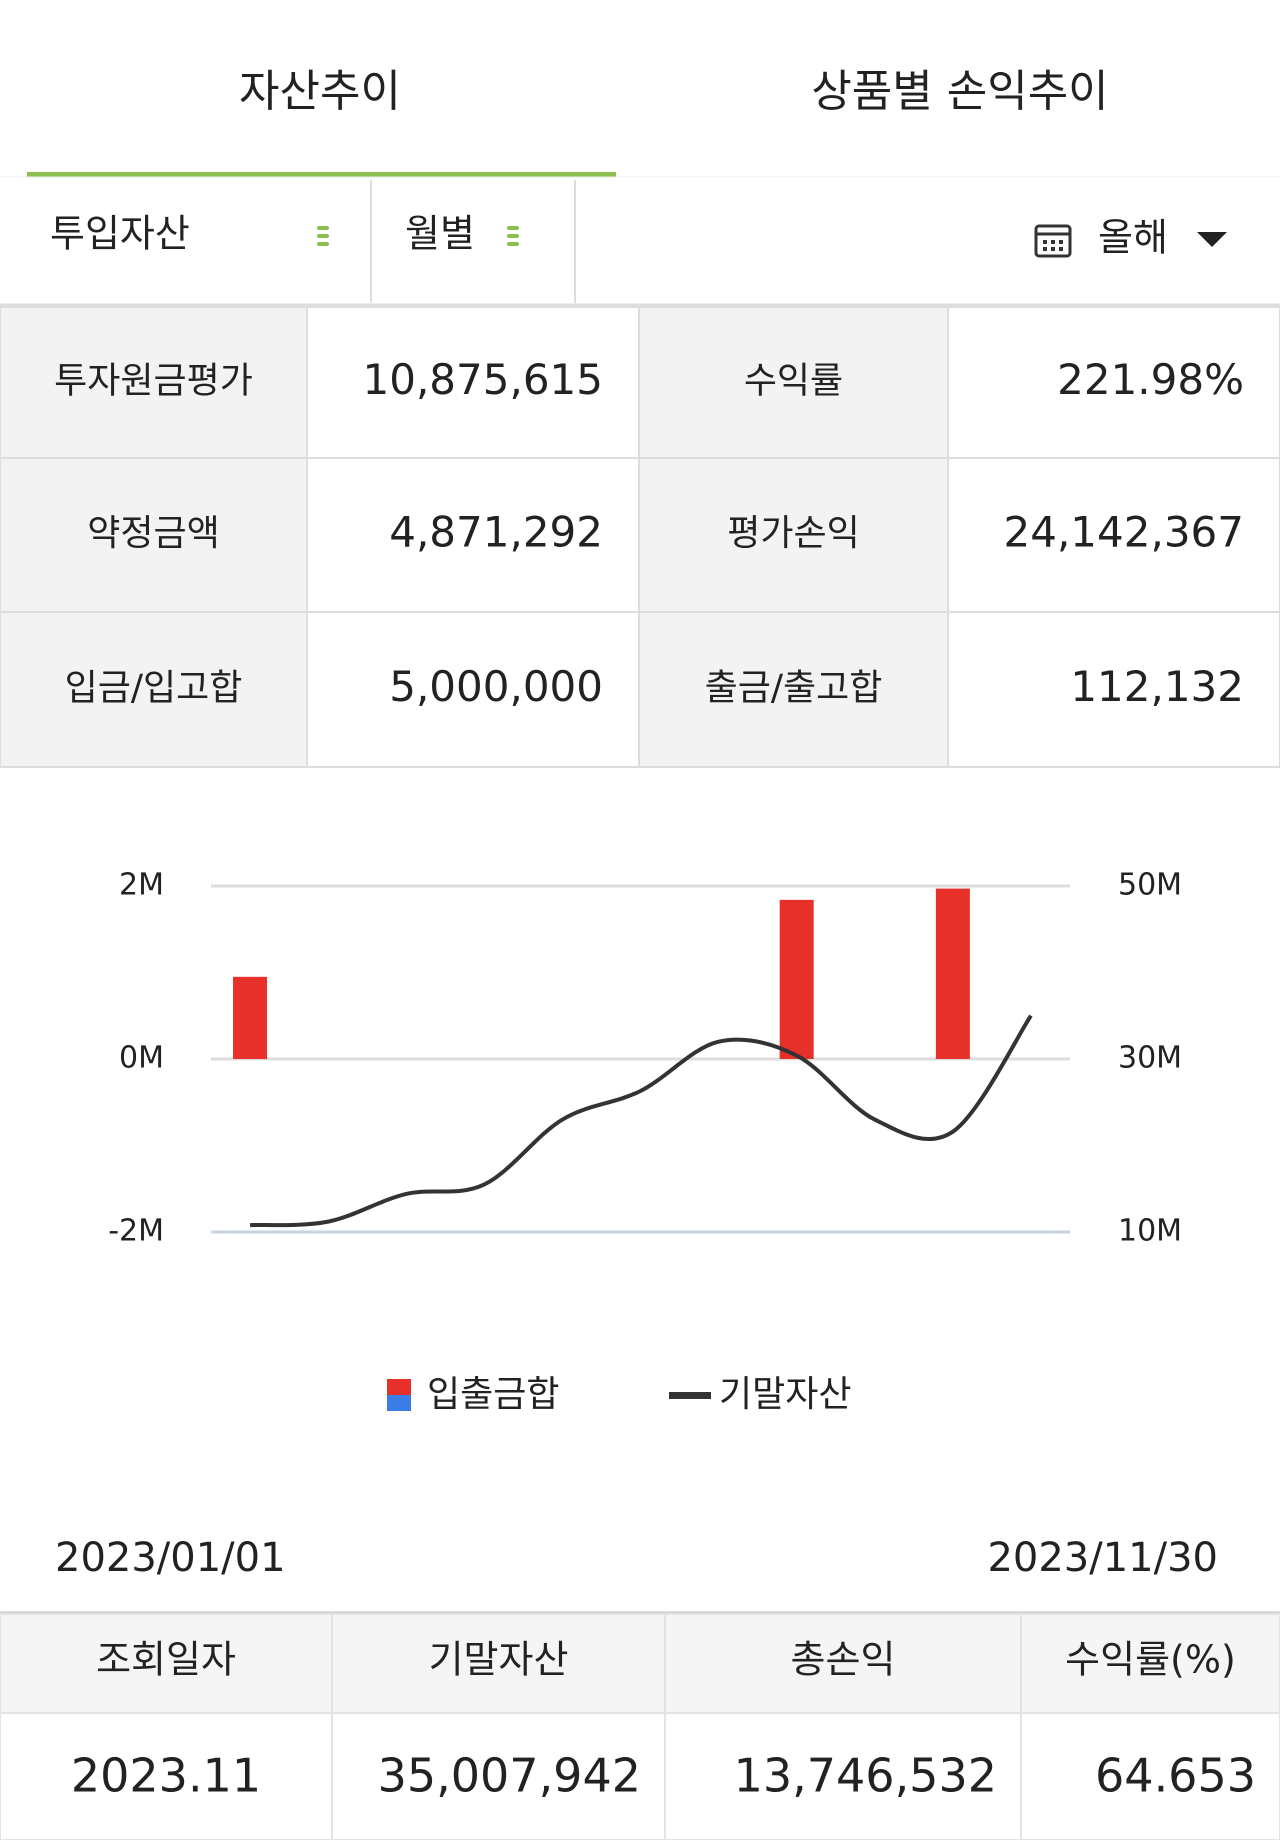 The width and height of the screenshot is (1280, 1840). Describe the element at coordinates (320, 91) in the screenshot. I see `tab: 자산추이` at that location.